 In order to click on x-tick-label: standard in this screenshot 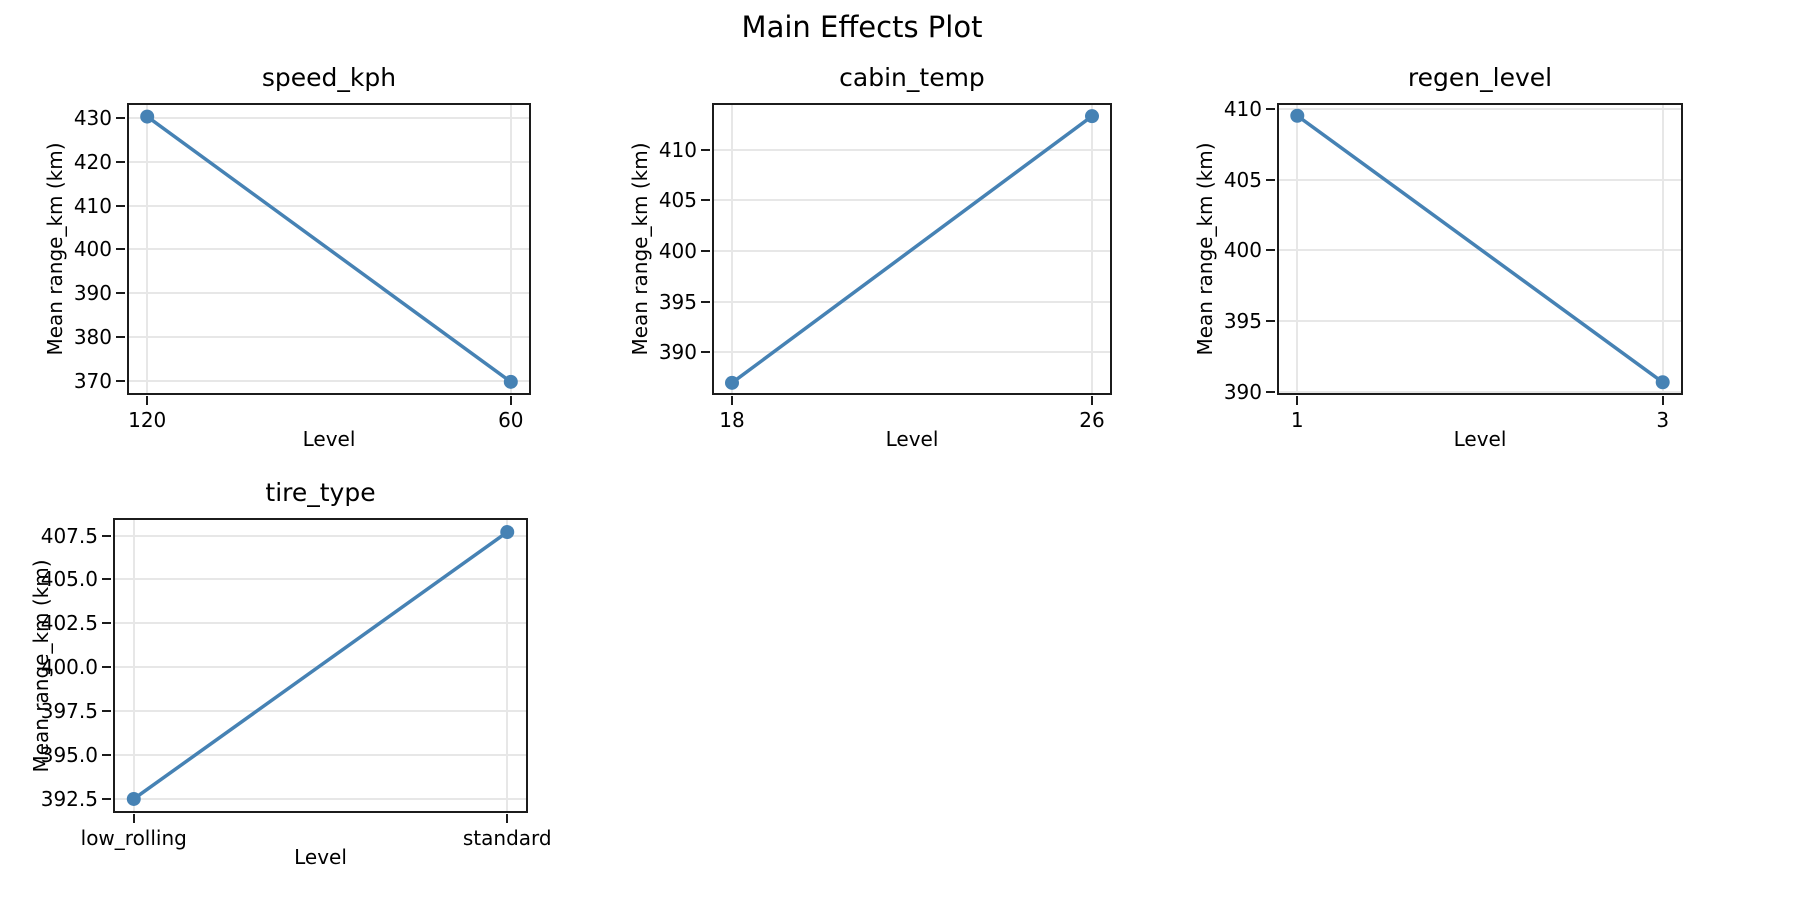, I will do `click(507, 838)`.